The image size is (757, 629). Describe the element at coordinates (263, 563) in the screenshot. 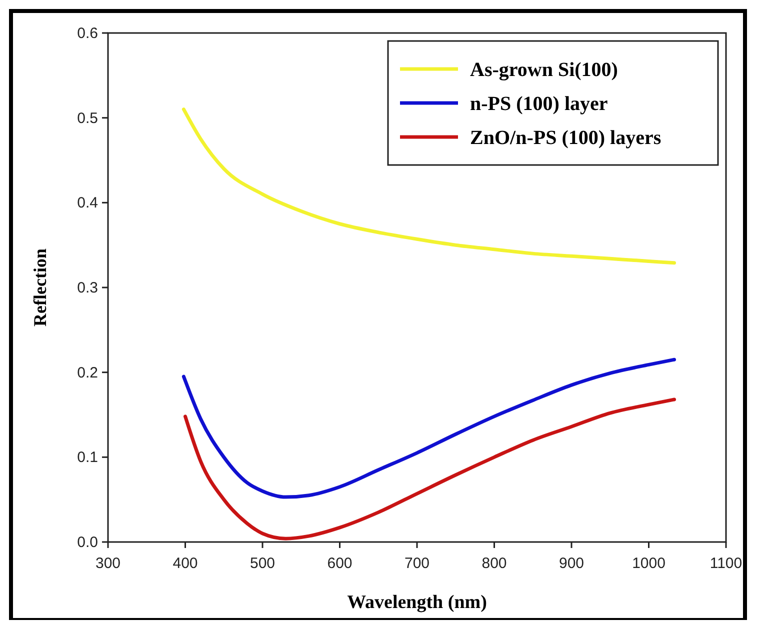

I see `x-tick-label: 500` at that location.